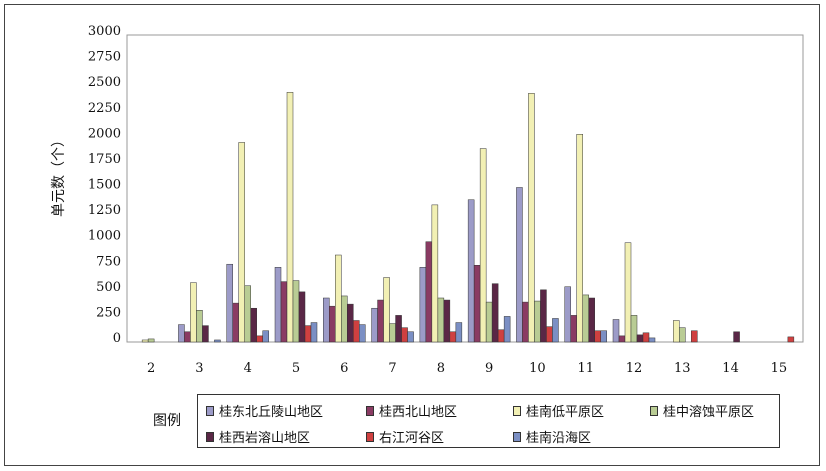 This screenshot has height=471, width=826. What do you see at coordinates (104, 236) in the screenshot?
I see `y-tick-label: 1000` at bounding box center [104, 236].